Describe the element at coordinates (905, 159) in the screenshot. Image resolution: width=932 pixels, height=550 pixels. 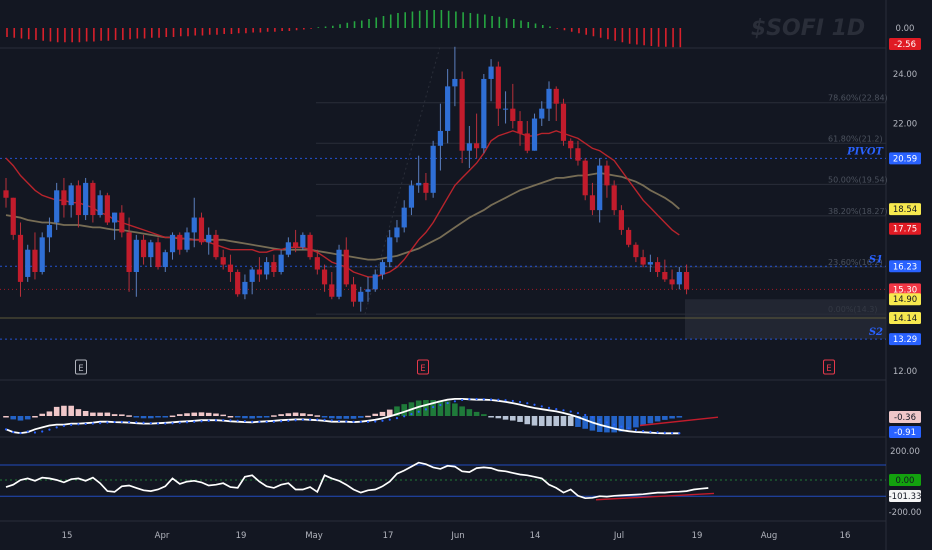
I see `price-axis-label: 20.59` at that location.